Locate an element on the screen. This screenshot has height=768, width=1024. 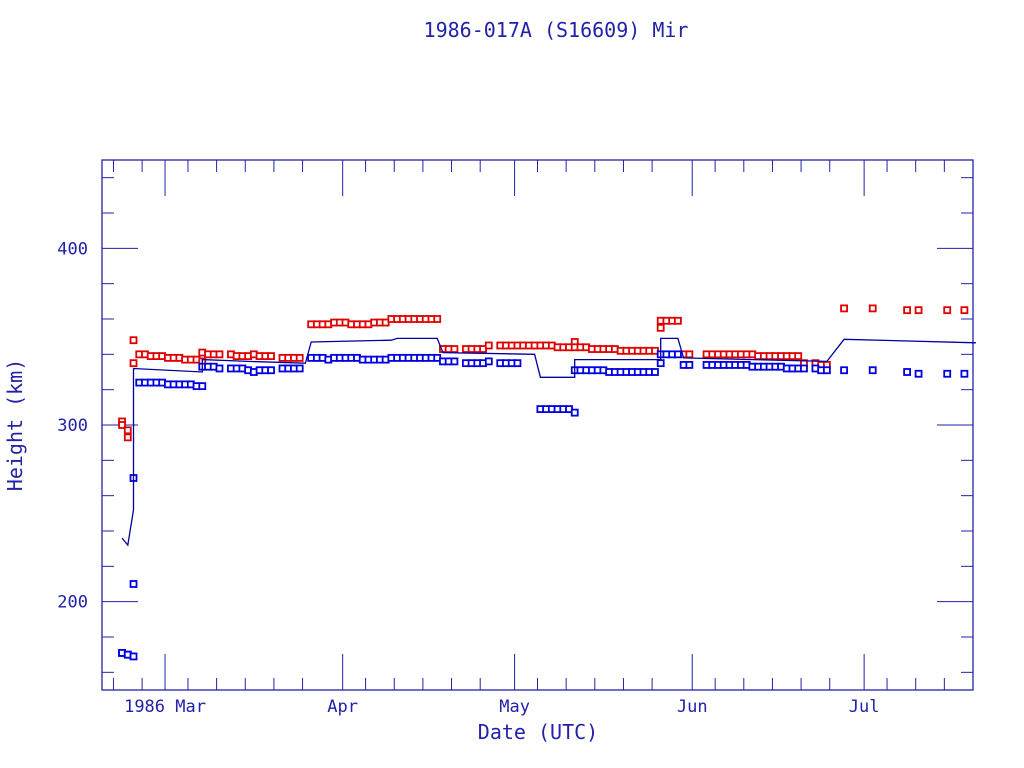
x-tick-label: Jun is located at coordinates (692, 707).